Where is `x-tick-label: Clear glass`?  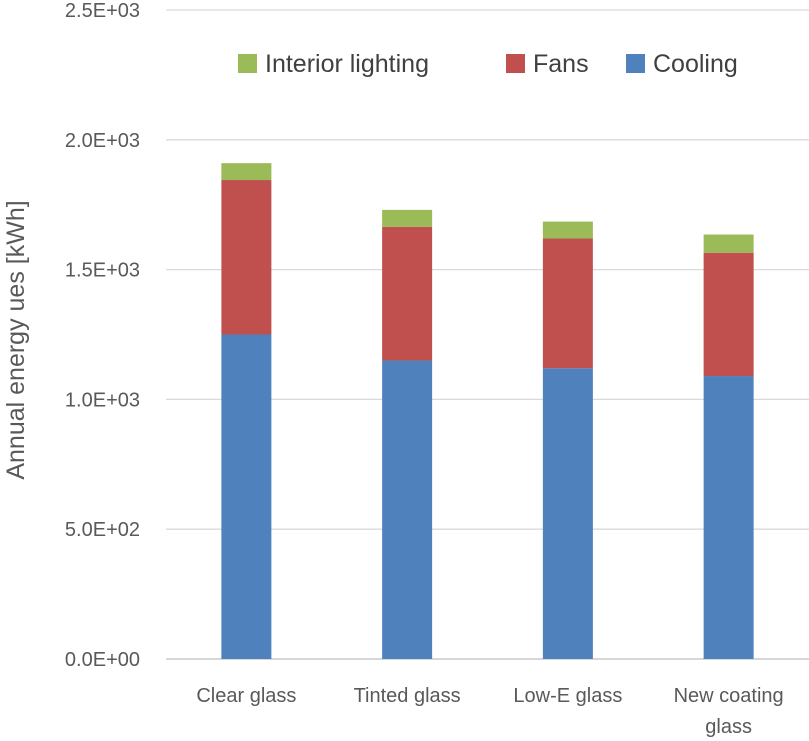
x-tick-label: Clear glass is located at coordinates (246, 696).